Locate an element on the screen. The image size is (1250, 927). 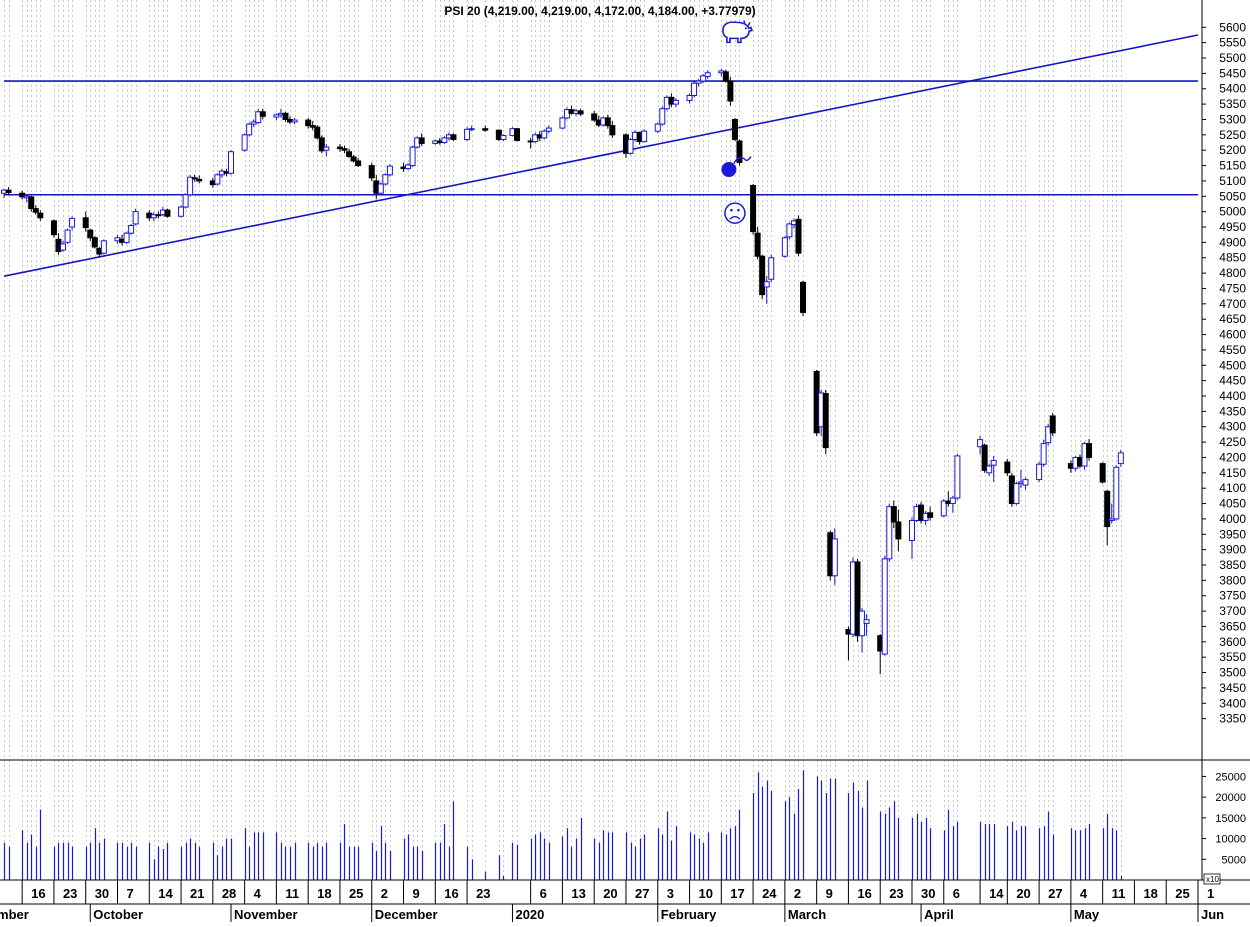
price-tick-label: 4200 is located at coordinates (1232, 457).